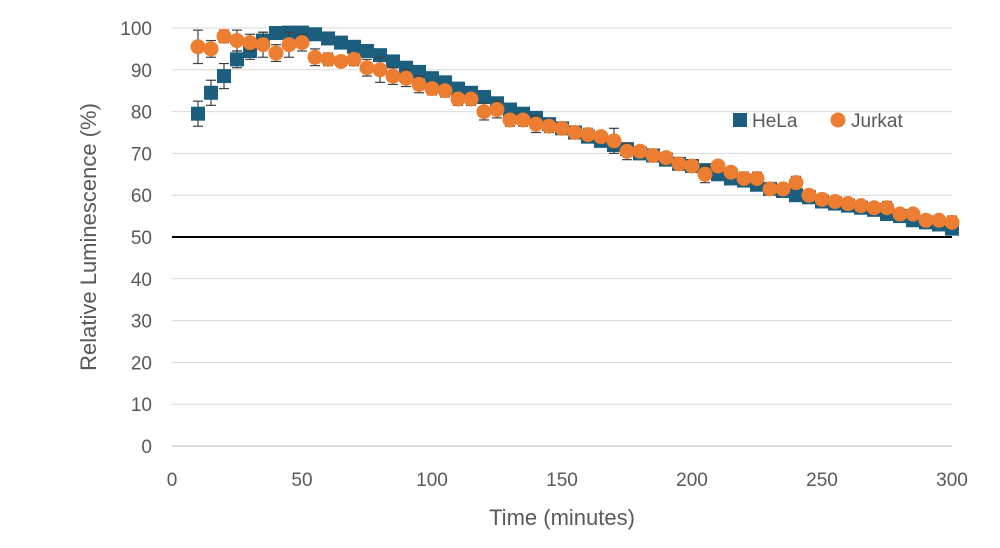  What do you see at coordinates (141, 71) in the screenshot?
I see `y-tick-label: 90` at bounding box center [141, 71].